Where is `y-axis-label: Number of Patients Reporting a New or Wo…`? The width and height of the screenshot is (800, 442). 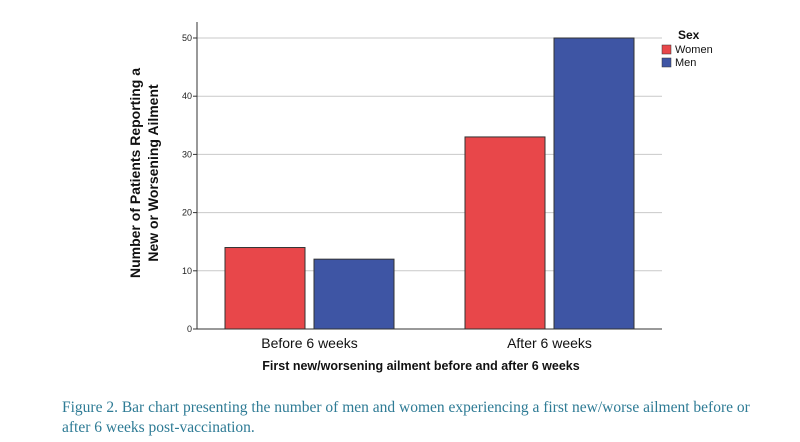 y-axis-label: Number of Patients Reporting a New or Wo… is located at coordinates (144, 173).